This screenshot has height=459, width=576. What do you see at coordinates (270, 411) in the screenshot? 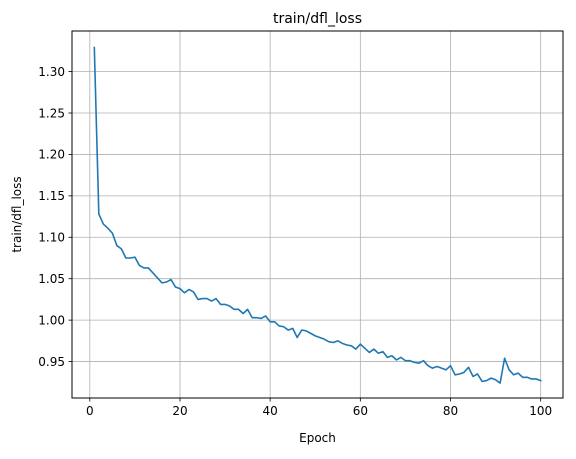
I see `x-tick-label: 40` at bounding box center [270, 411].